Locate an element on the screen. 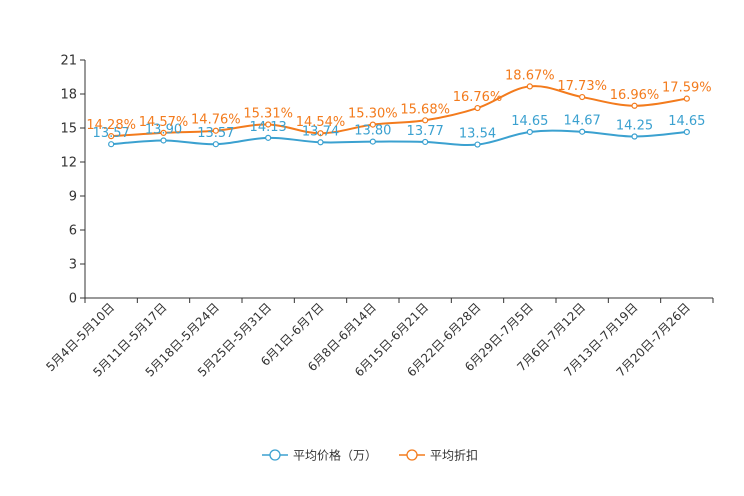  y-tick-label: 6 is located at coordinates (73, 231).